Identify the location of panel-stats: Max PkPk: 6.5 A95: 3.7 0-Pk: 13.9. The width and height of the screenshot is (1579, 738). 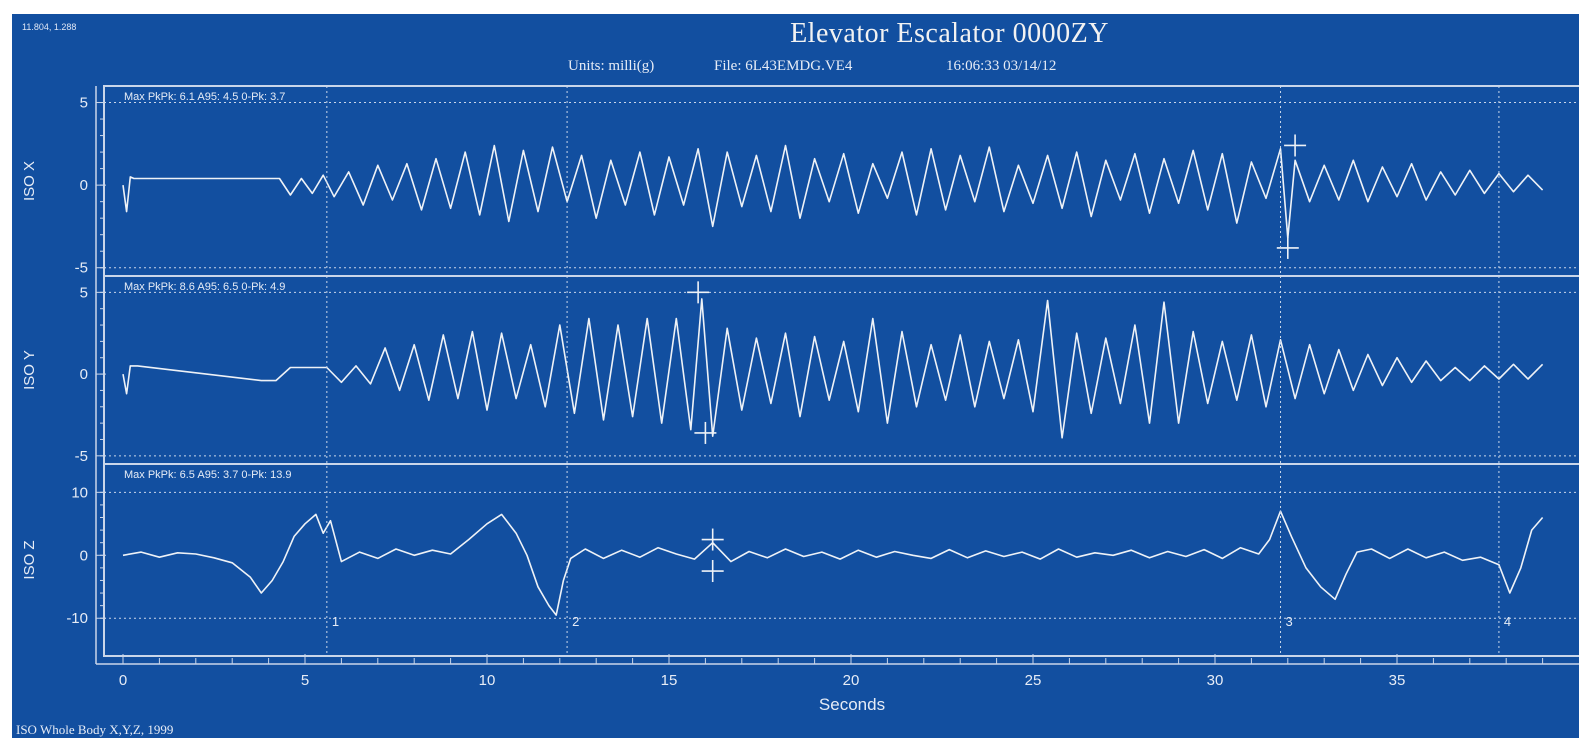
(208, 475).